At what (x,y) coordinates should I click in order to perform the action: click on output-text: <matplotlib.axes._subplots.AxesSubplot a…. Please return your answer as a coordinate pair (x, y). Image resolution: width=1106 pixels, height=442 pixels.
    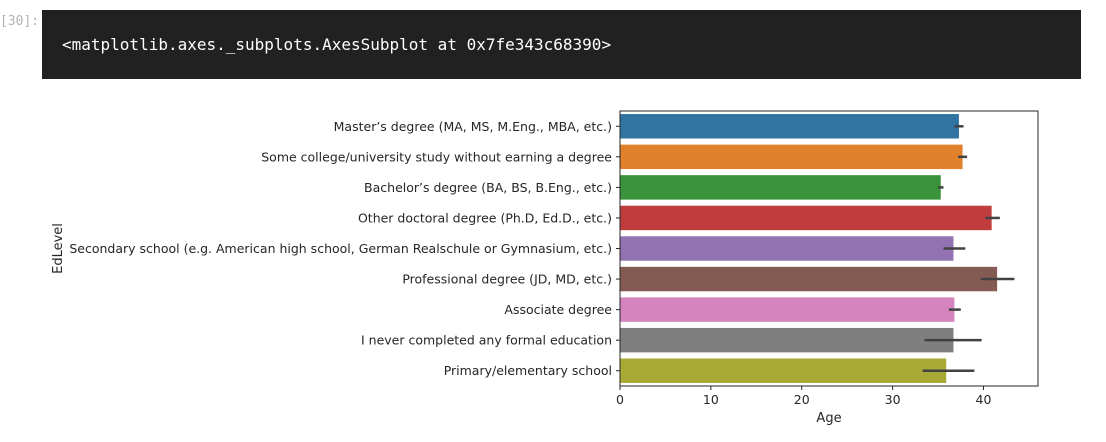
    Looking at the image, I should click on (337, 44).